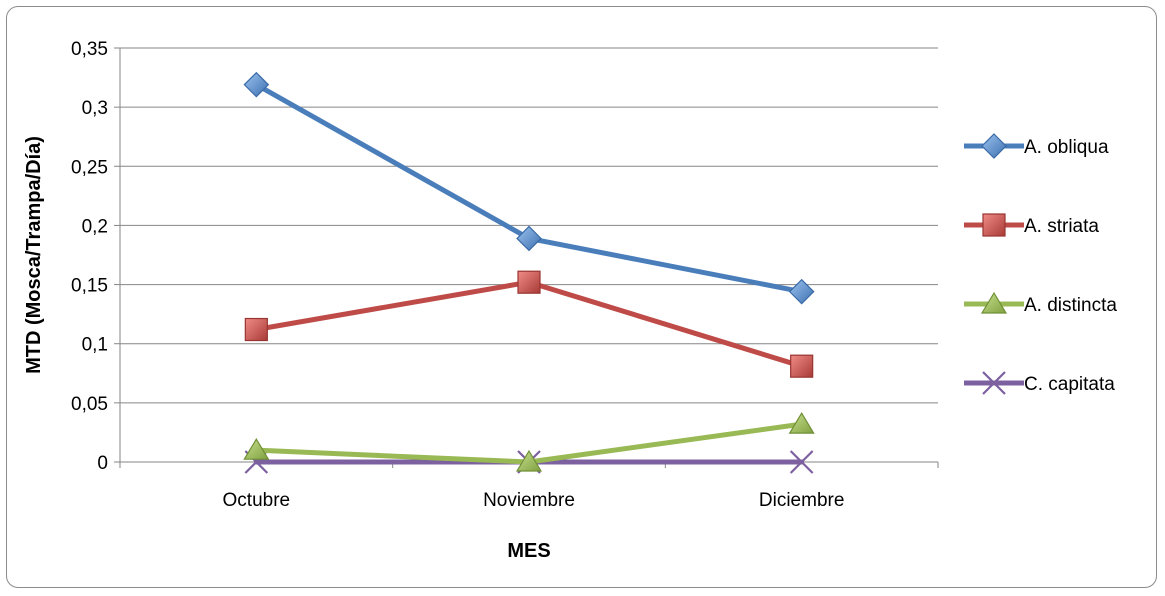  I want to click on y-tick-label: 0,35, so click(89, 49).